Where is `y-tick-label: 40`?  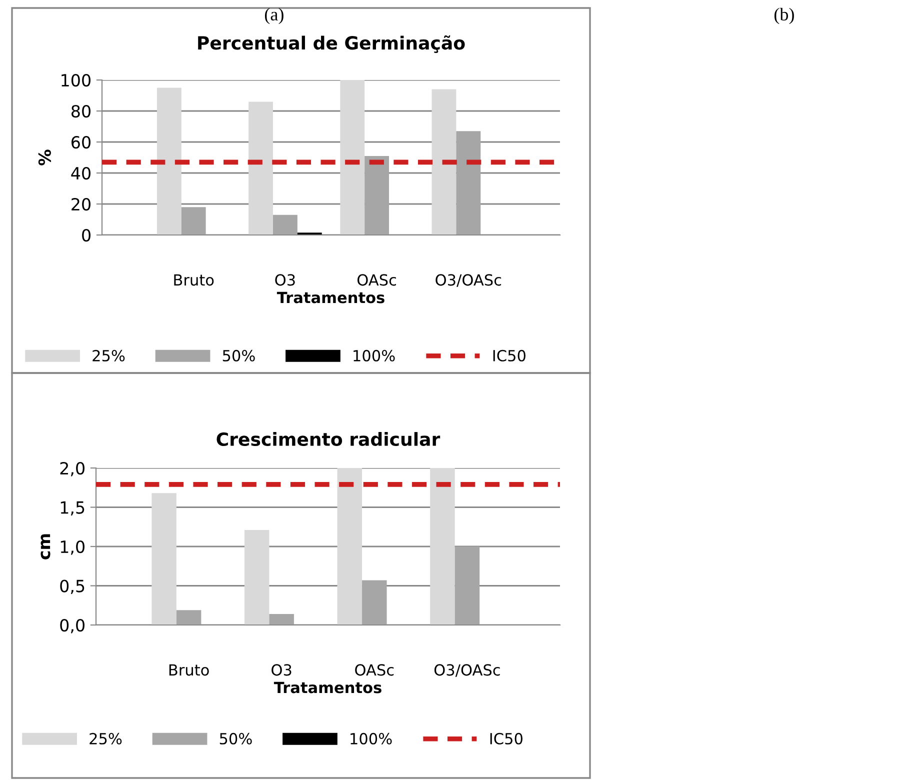
y-tick-label: 40 is located at coordinates (80, 173).